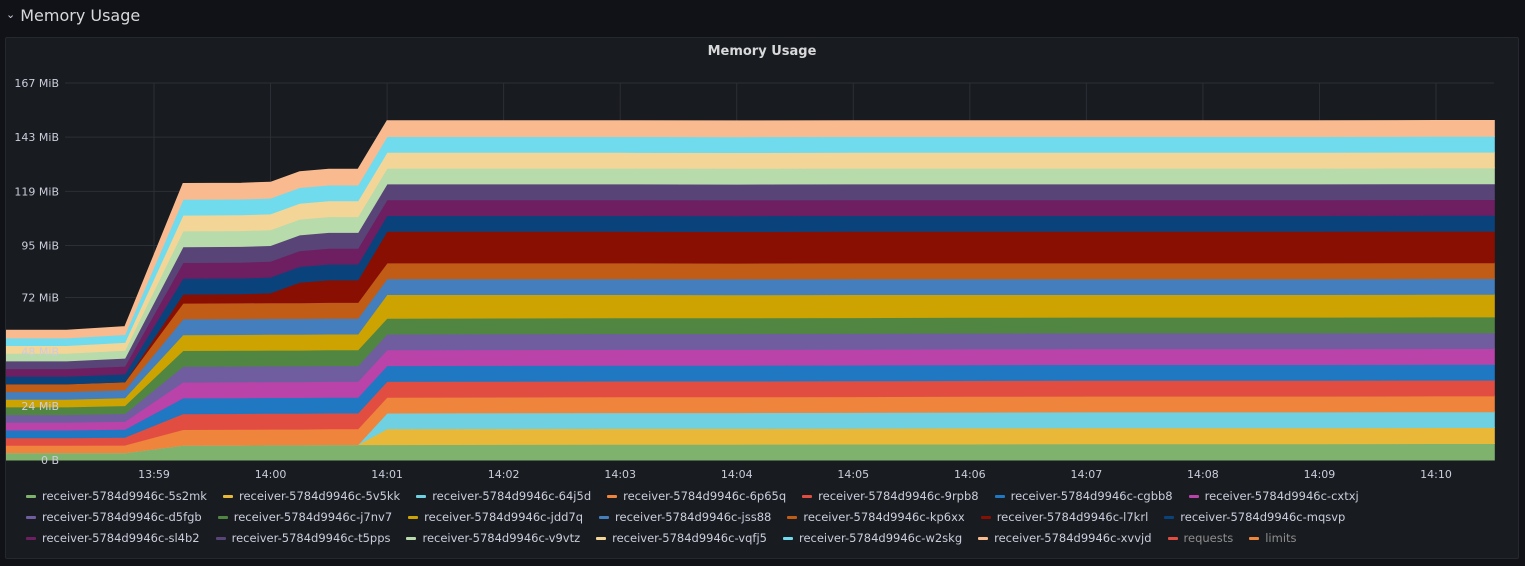 Image resolution: width=1525 pixels, height=566 pixels. What do you see at coordinates (40, 406) in the screenshot?
I see `y-tick-label: 24 MiB` at bounding box center [40, 406].